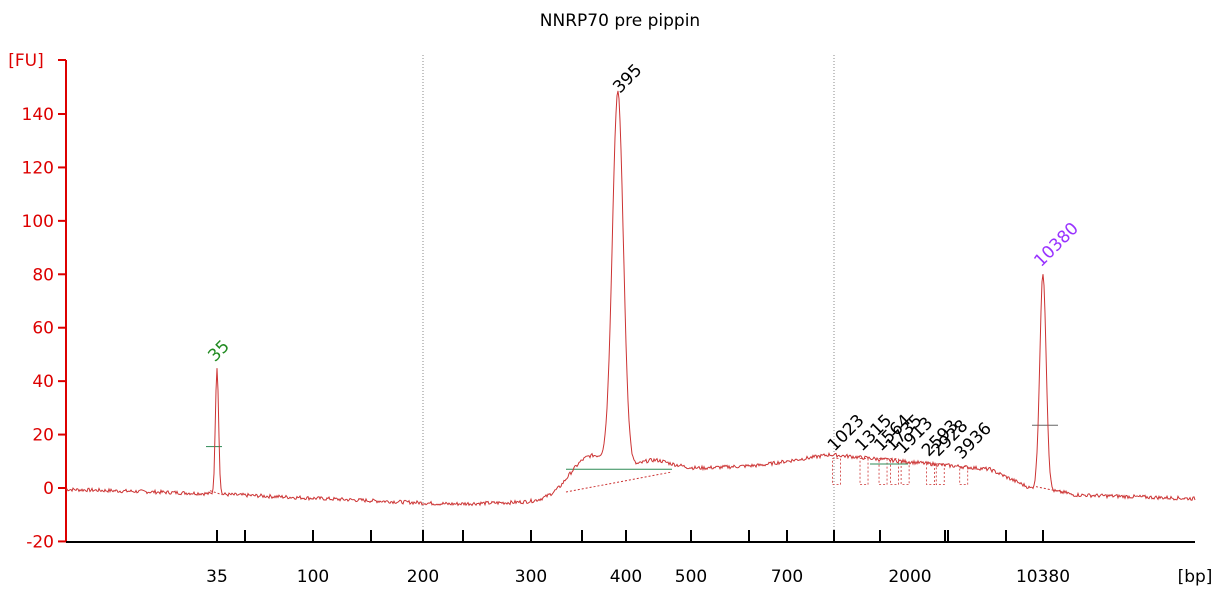 Image resolution: width=1216 pixels, height=596 pixels. Describe the element at coordinates (48, 489) in the screenshot. I see `y-tick-label-0: 0` at that location.